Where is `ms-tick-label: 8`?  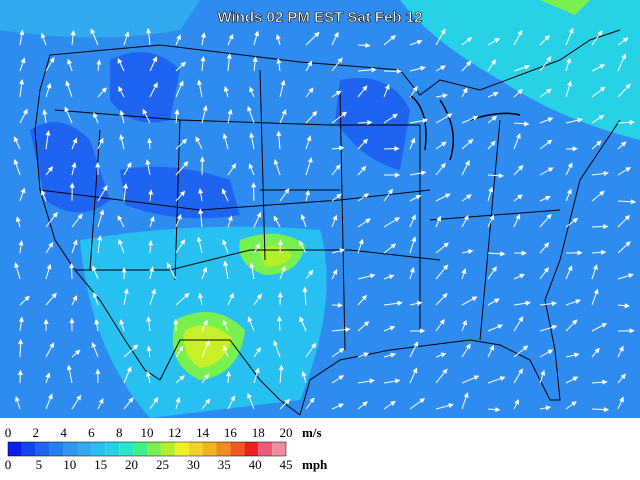
ms-tick-label: 8 is located at coordinates (119, 432).